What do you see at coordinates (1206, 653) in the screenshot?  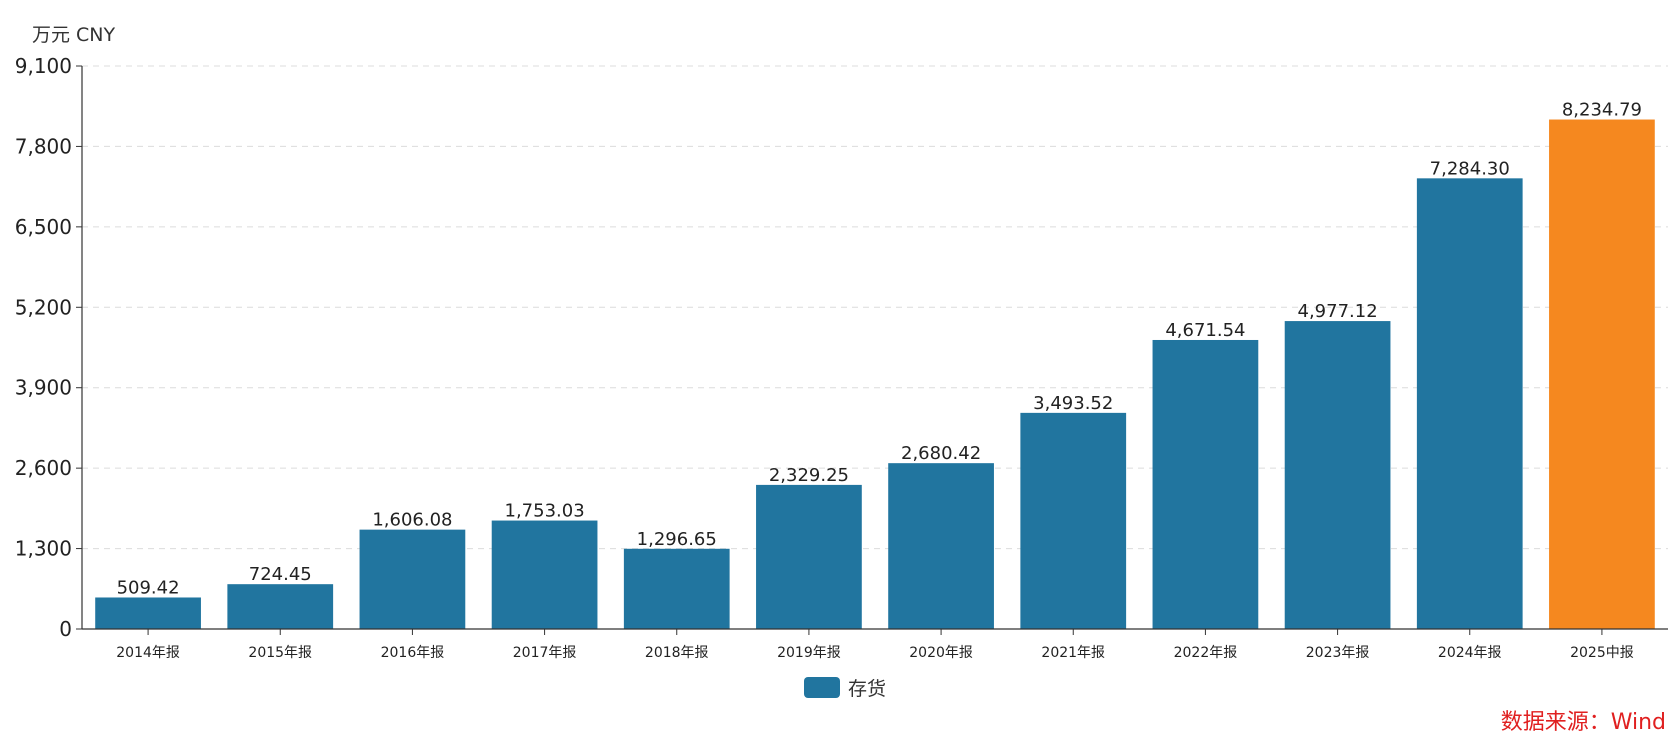 I see `x-tick-label: 2022年报` at bounding box center [1206, 653].